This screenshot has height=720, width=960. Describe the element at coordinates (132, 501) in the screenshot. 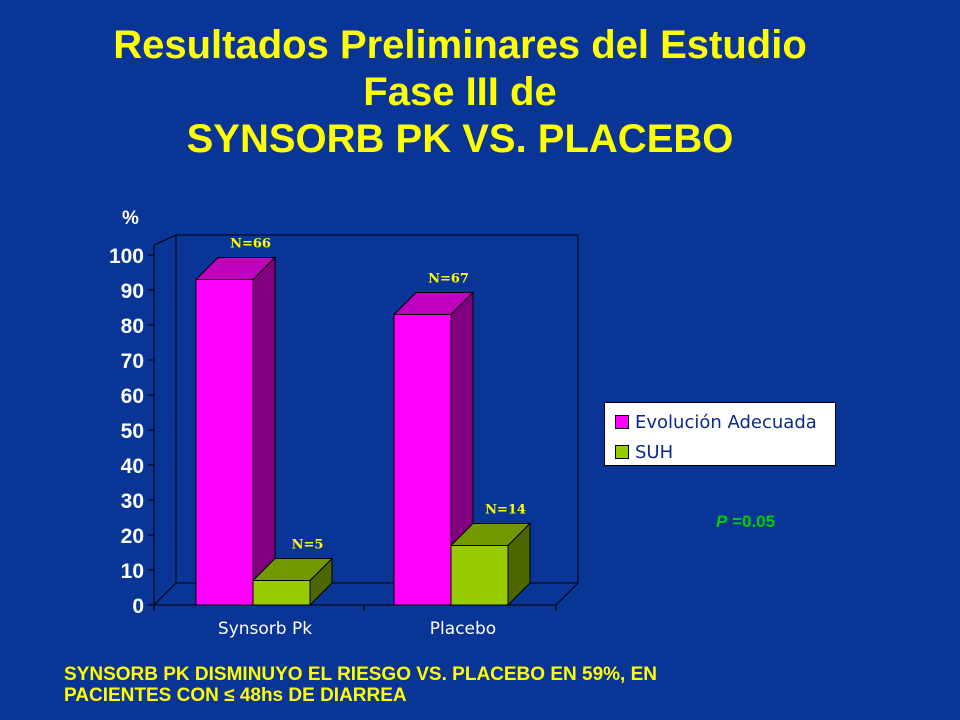

I see `y-tick-label: 30` at that location.